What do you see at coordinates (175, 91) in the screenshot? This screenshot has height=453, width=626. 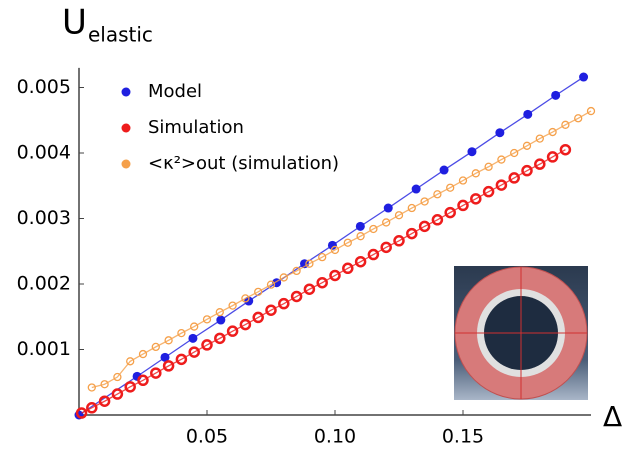 I see `legend-label: Model` at bounding box center [175, 91].